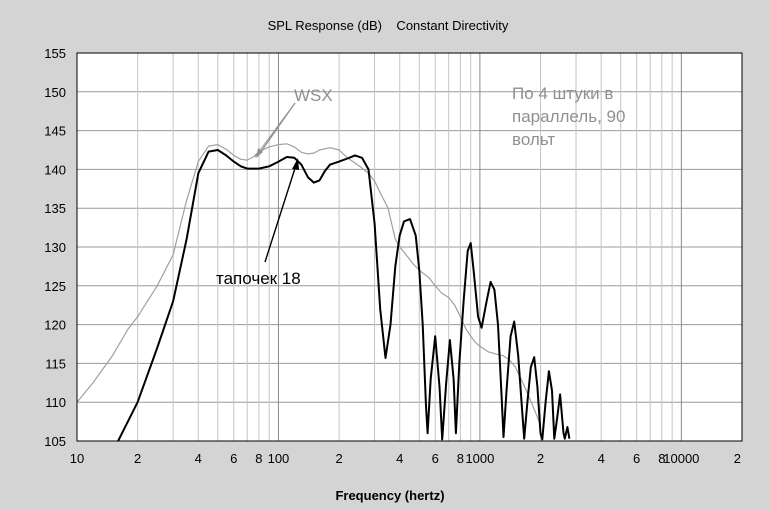 Image resolution: width=769 pixels, height=509 pixels. What do you see at coordinates (55, 131) in the screenshot?
I see `y-tick-label: 145` at bounding box center [55, 131].